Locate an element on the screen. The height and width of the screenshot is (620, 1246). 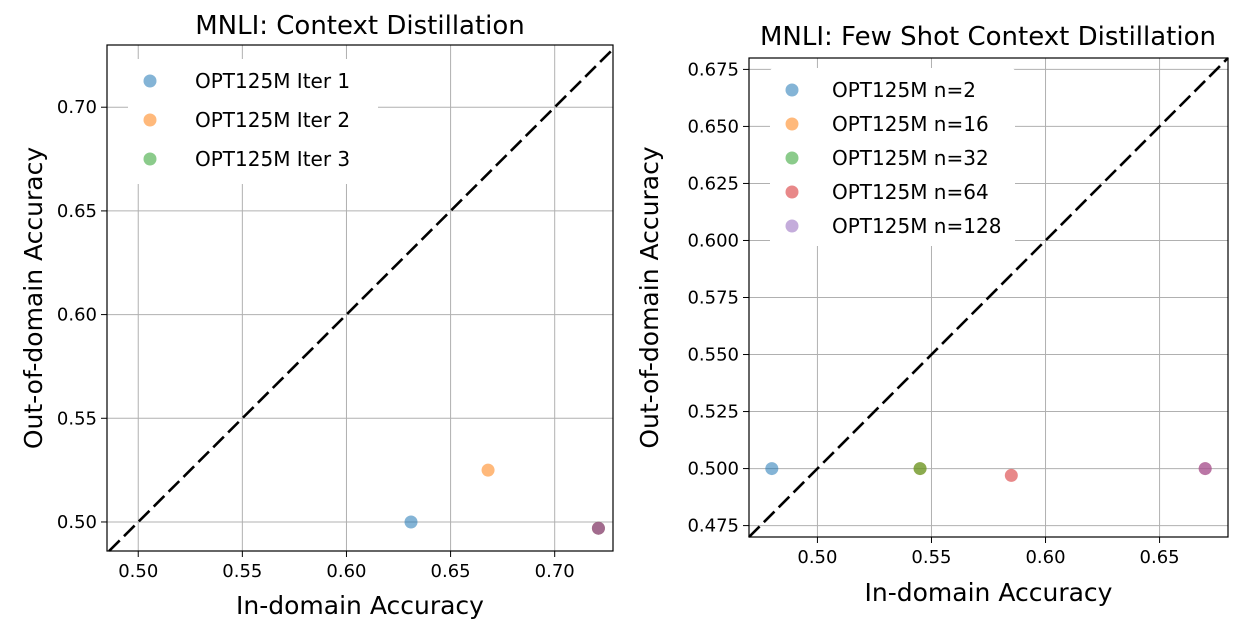
legend-label: OPT125M Iter 1 is located at coordinates (272, 81).